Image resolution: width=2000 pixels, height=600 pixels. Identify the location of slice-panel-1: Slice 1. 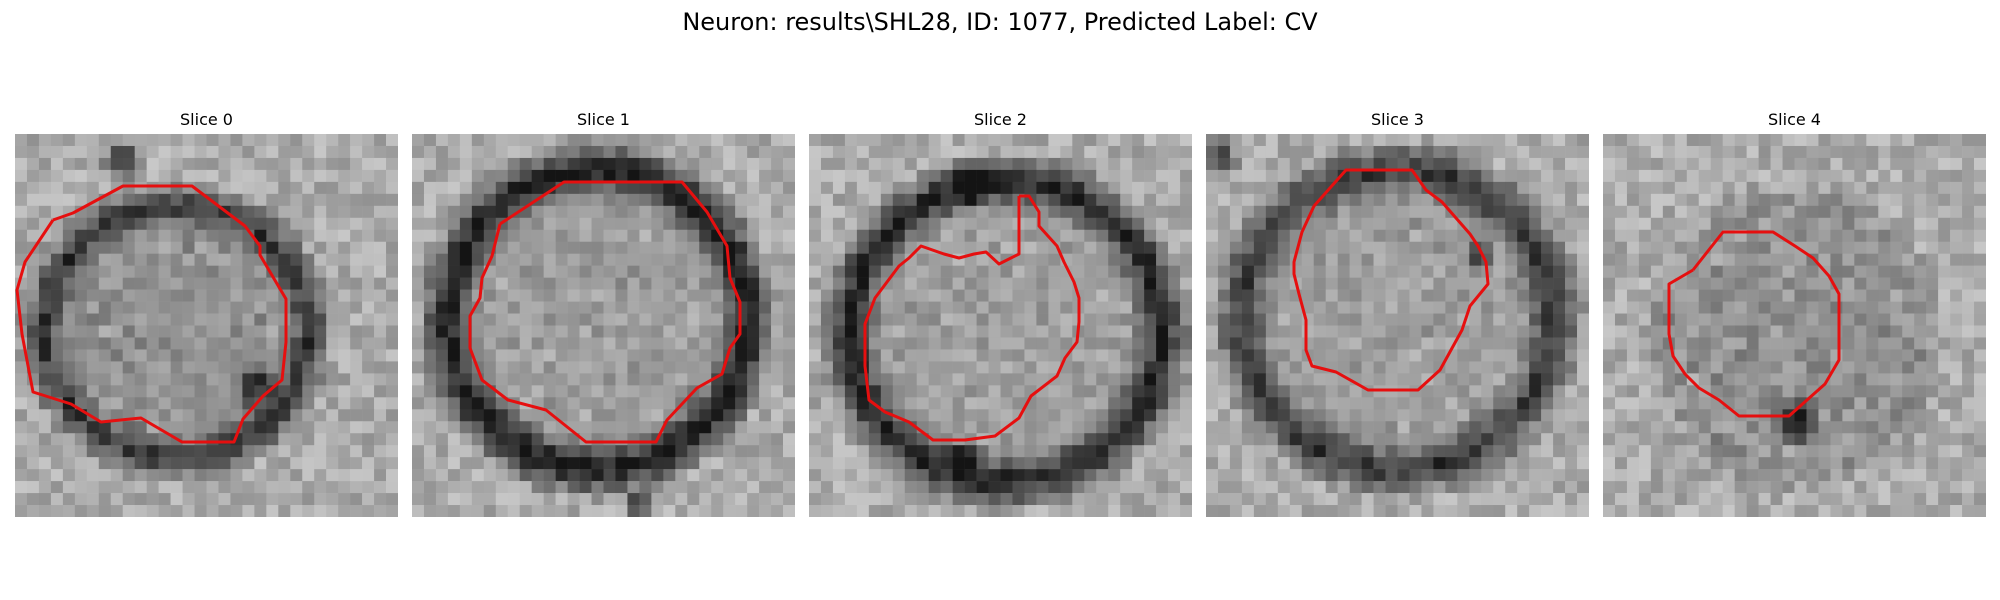
(603, 313).